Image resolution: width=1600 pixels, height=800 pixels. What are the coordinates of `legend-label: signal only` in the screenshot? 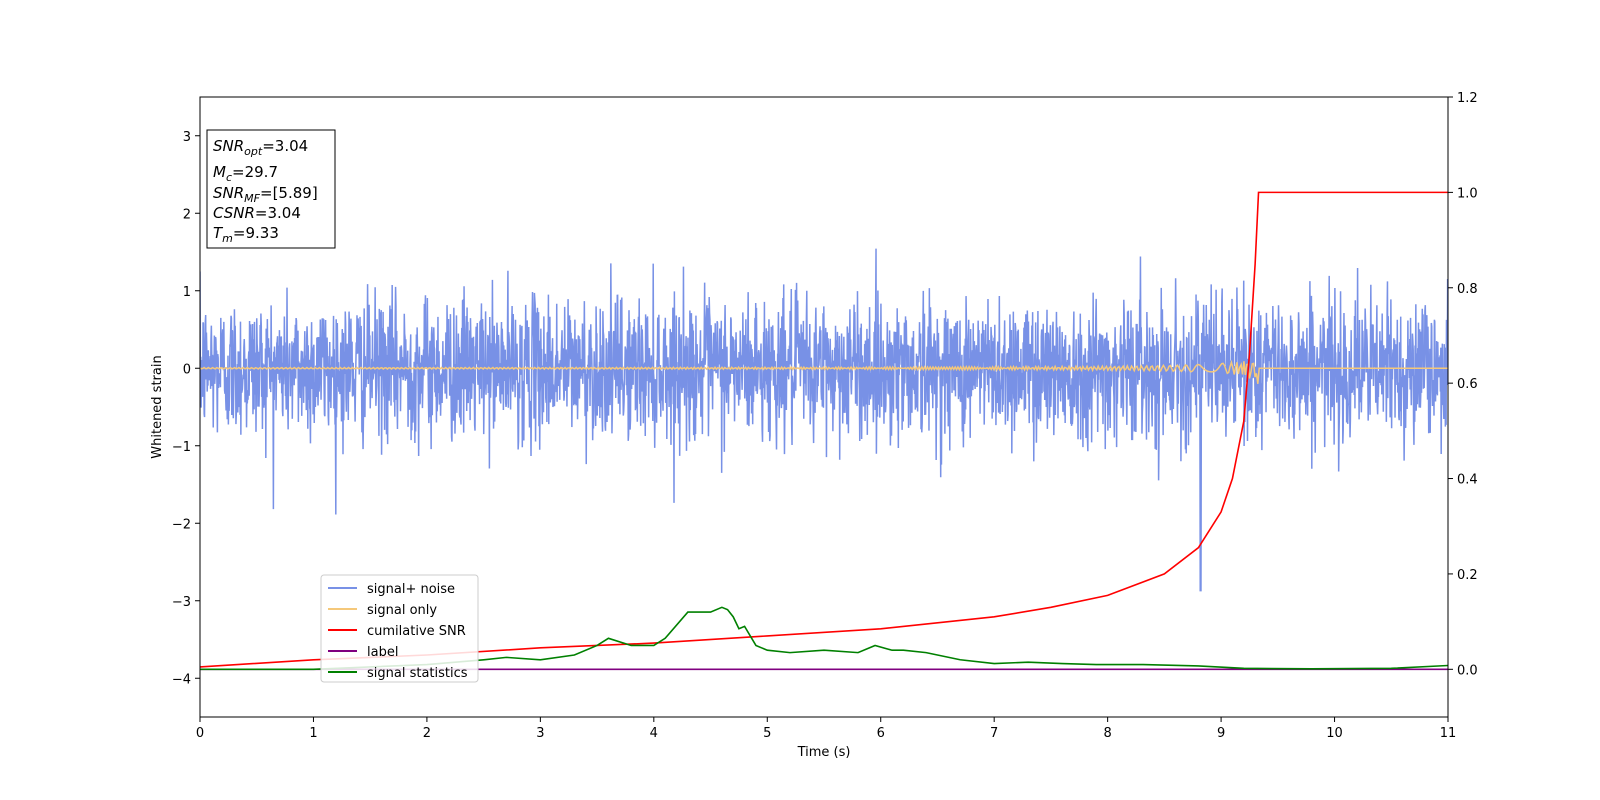 It's located at (402, 610).